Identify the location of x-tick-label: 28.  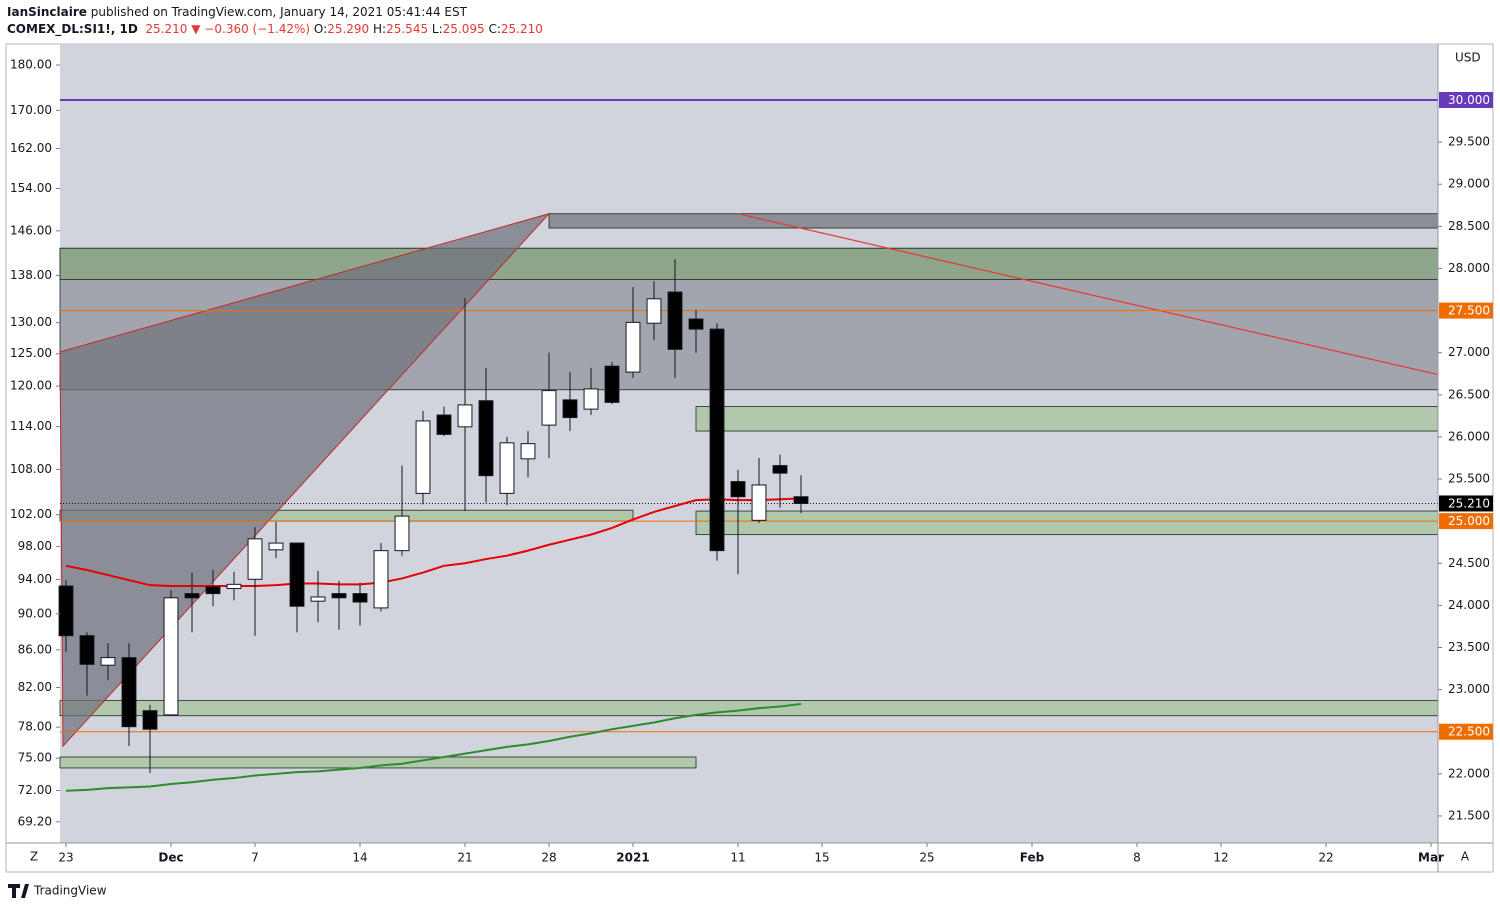
(548, 858).